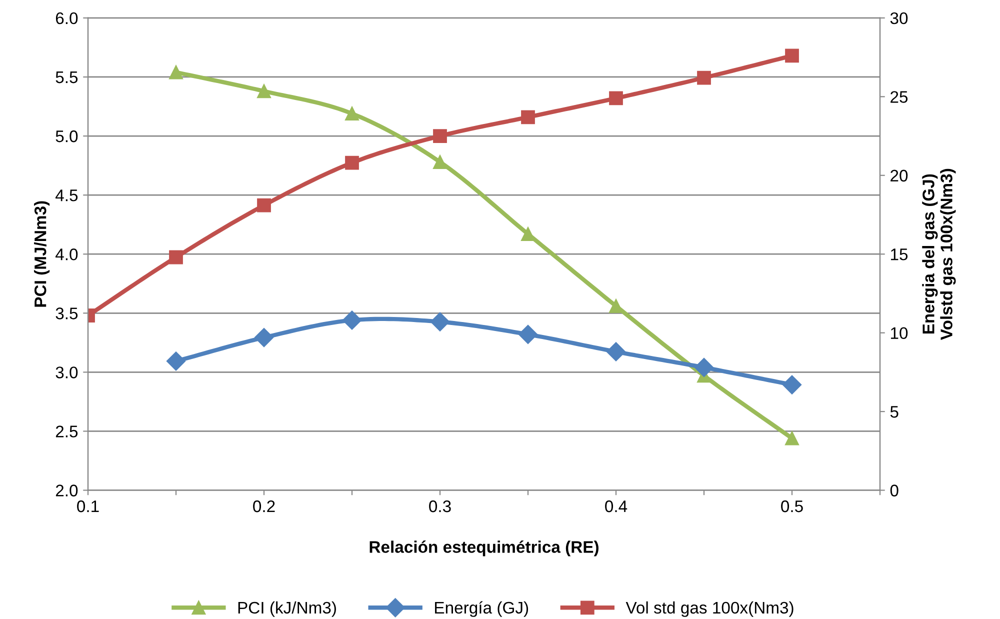 Image resolution: width=1000 pixels, height=619 pixels. Describe the element at coordinates (899, 176) in the screenshot. I see `y2-tick-label: 20` at that location.